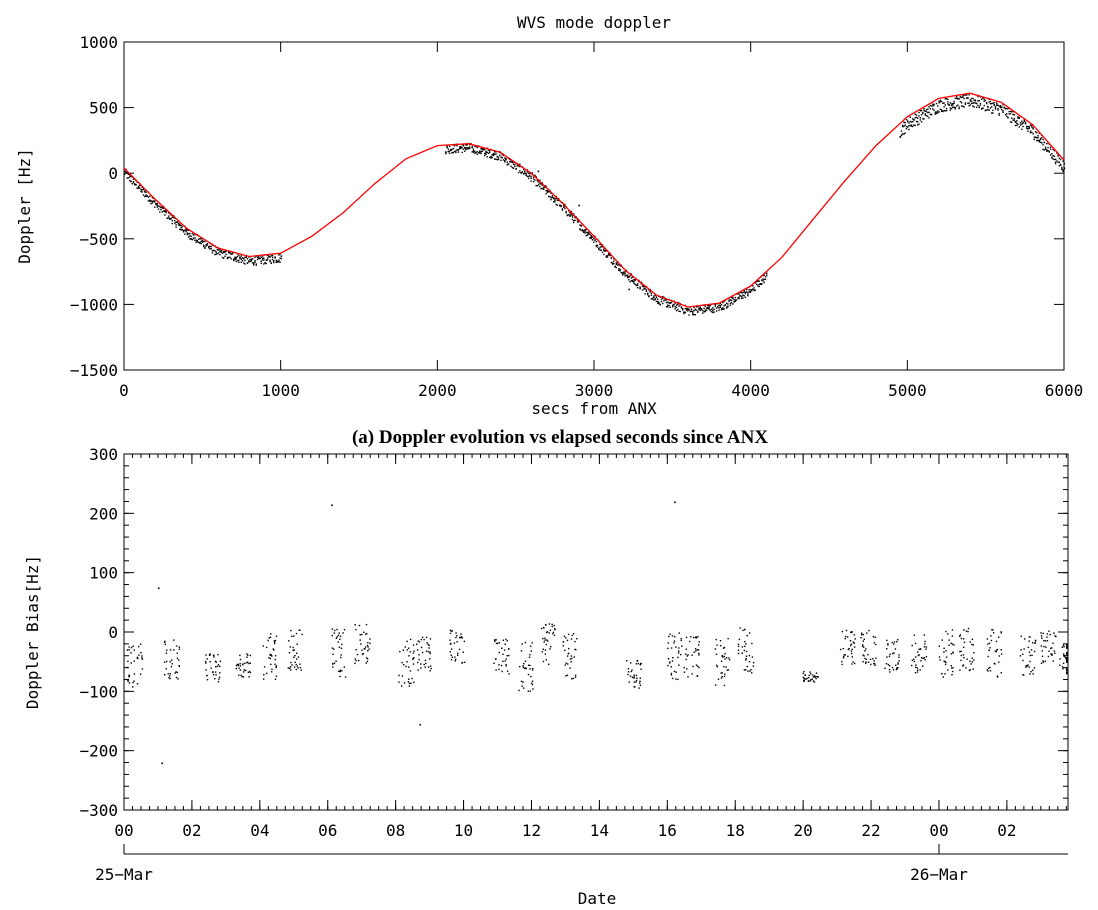 The height and width of the screenshot is (910, 1098). Describe the element at coordinates (103, 513) in the screenshot. I see `chart2-y-tick-label: 200` at that location.